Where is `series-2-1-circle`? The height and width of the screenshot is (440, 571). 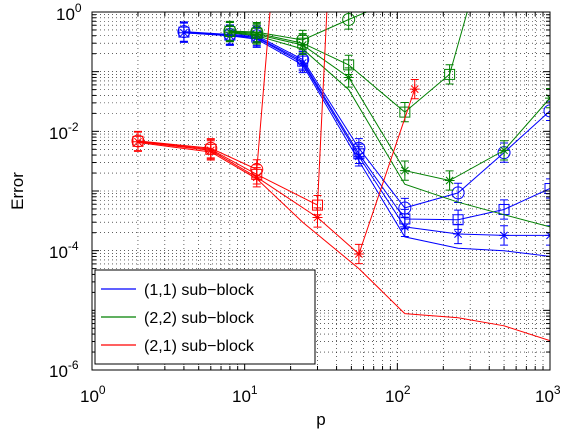 series-2-1-circle is located at coordinates (201, 96).